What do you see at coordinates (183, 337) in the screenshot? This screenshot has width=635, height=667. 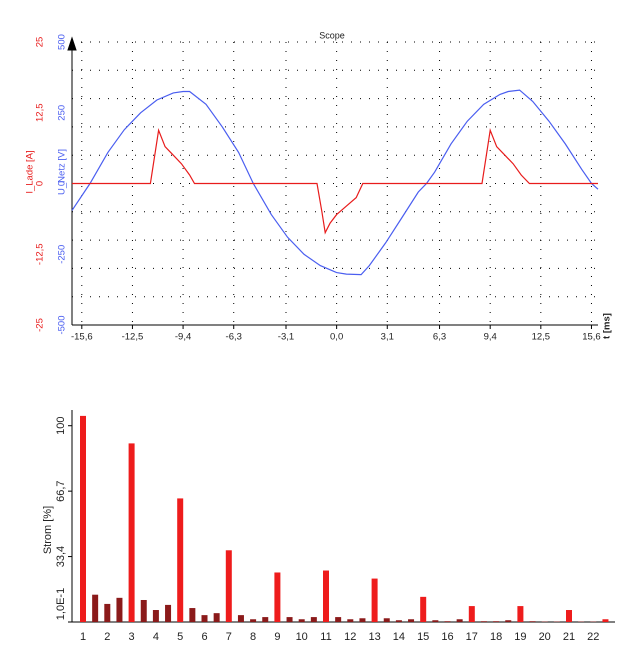 I see `x-tick-label: -9,4` at bounding box center [183, 337].